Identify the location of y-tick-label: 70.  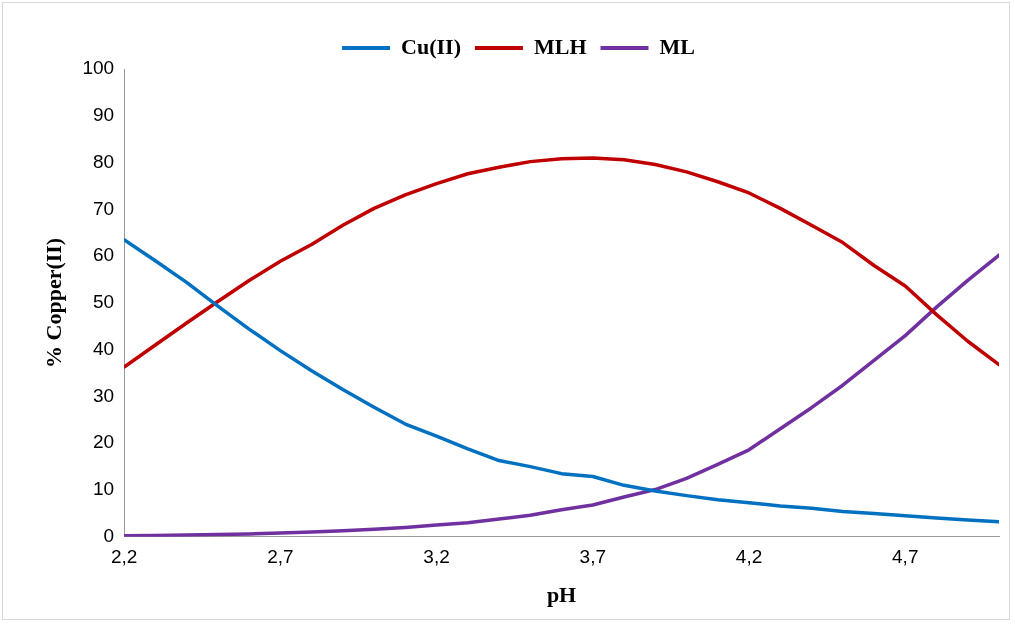
(103, 208).